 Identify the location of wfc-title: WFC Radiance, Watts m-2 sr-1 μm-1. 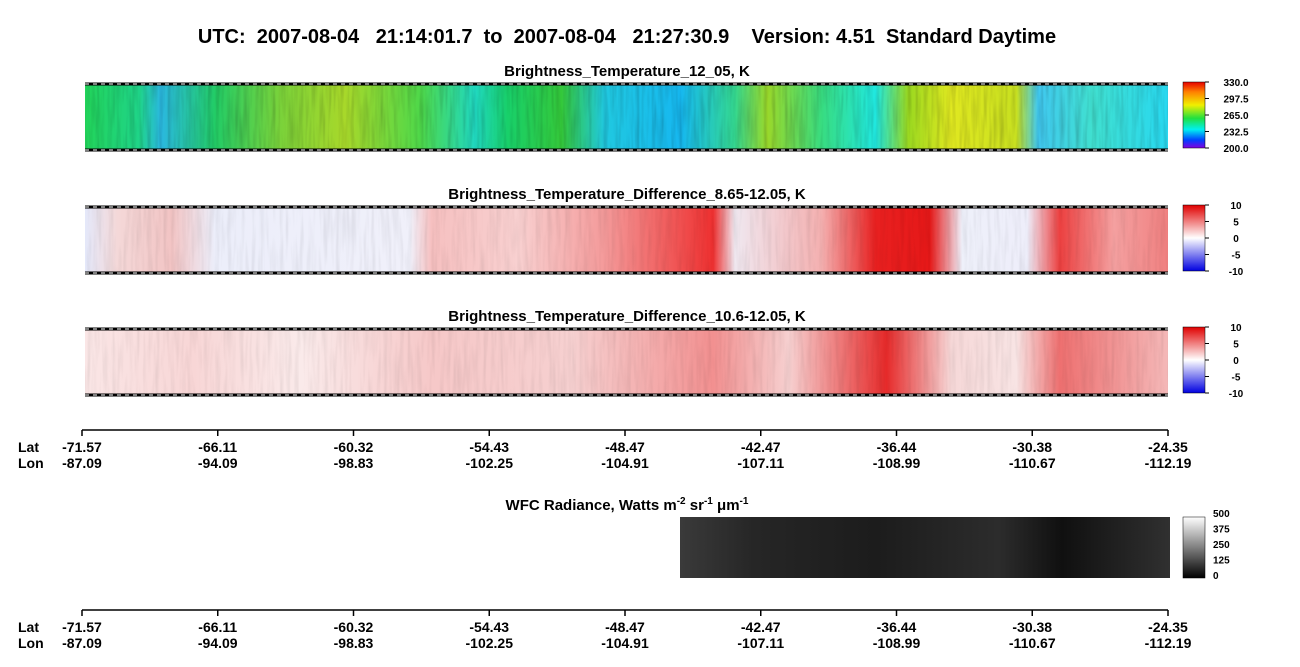
(627, 505).